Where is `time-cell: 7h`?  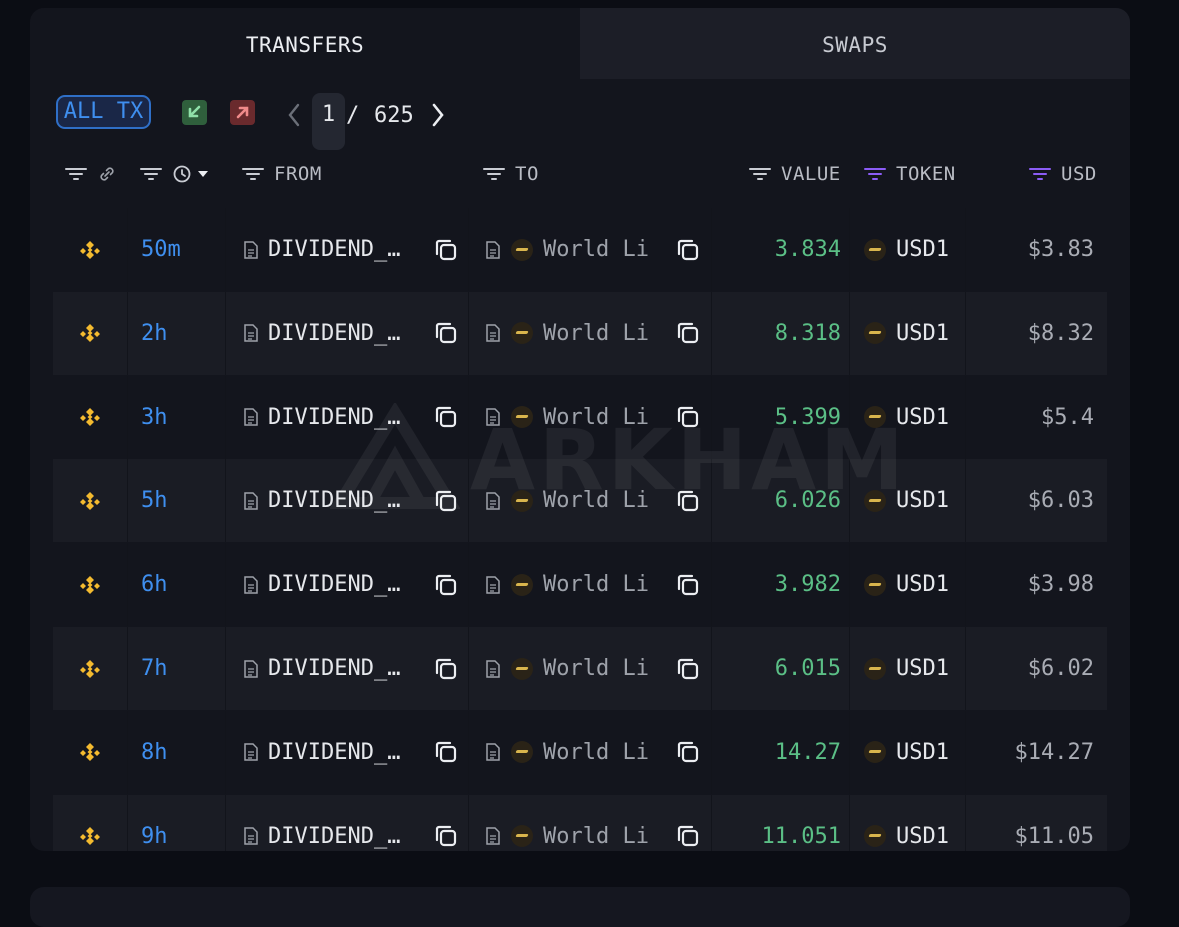
time-cell: 7h is located at coordinates (154, 668).